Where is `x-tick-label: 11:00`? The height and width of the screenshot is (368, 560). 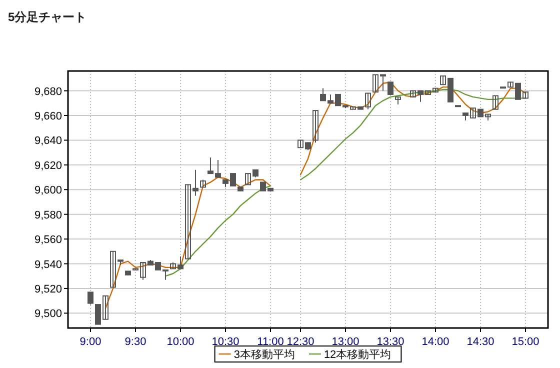
x-tick-label: 11:00 is located at coordinates (270, 342).